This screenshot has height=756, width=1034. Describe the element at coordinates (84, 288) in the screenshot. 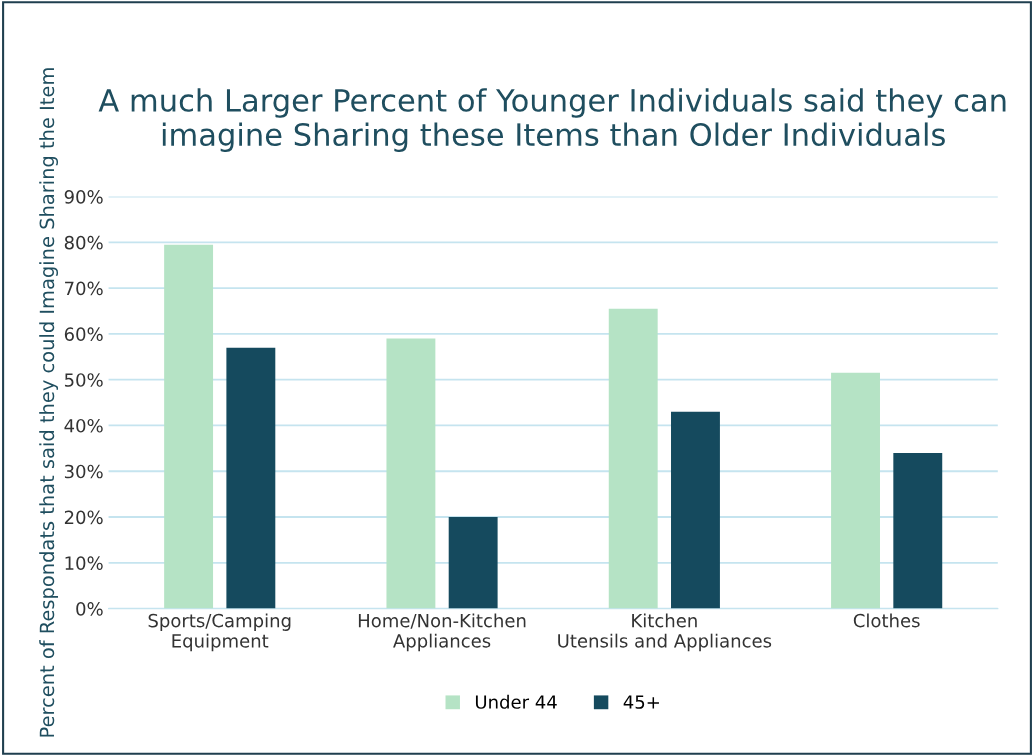

I see `y-tick-label: 70%` at that location.